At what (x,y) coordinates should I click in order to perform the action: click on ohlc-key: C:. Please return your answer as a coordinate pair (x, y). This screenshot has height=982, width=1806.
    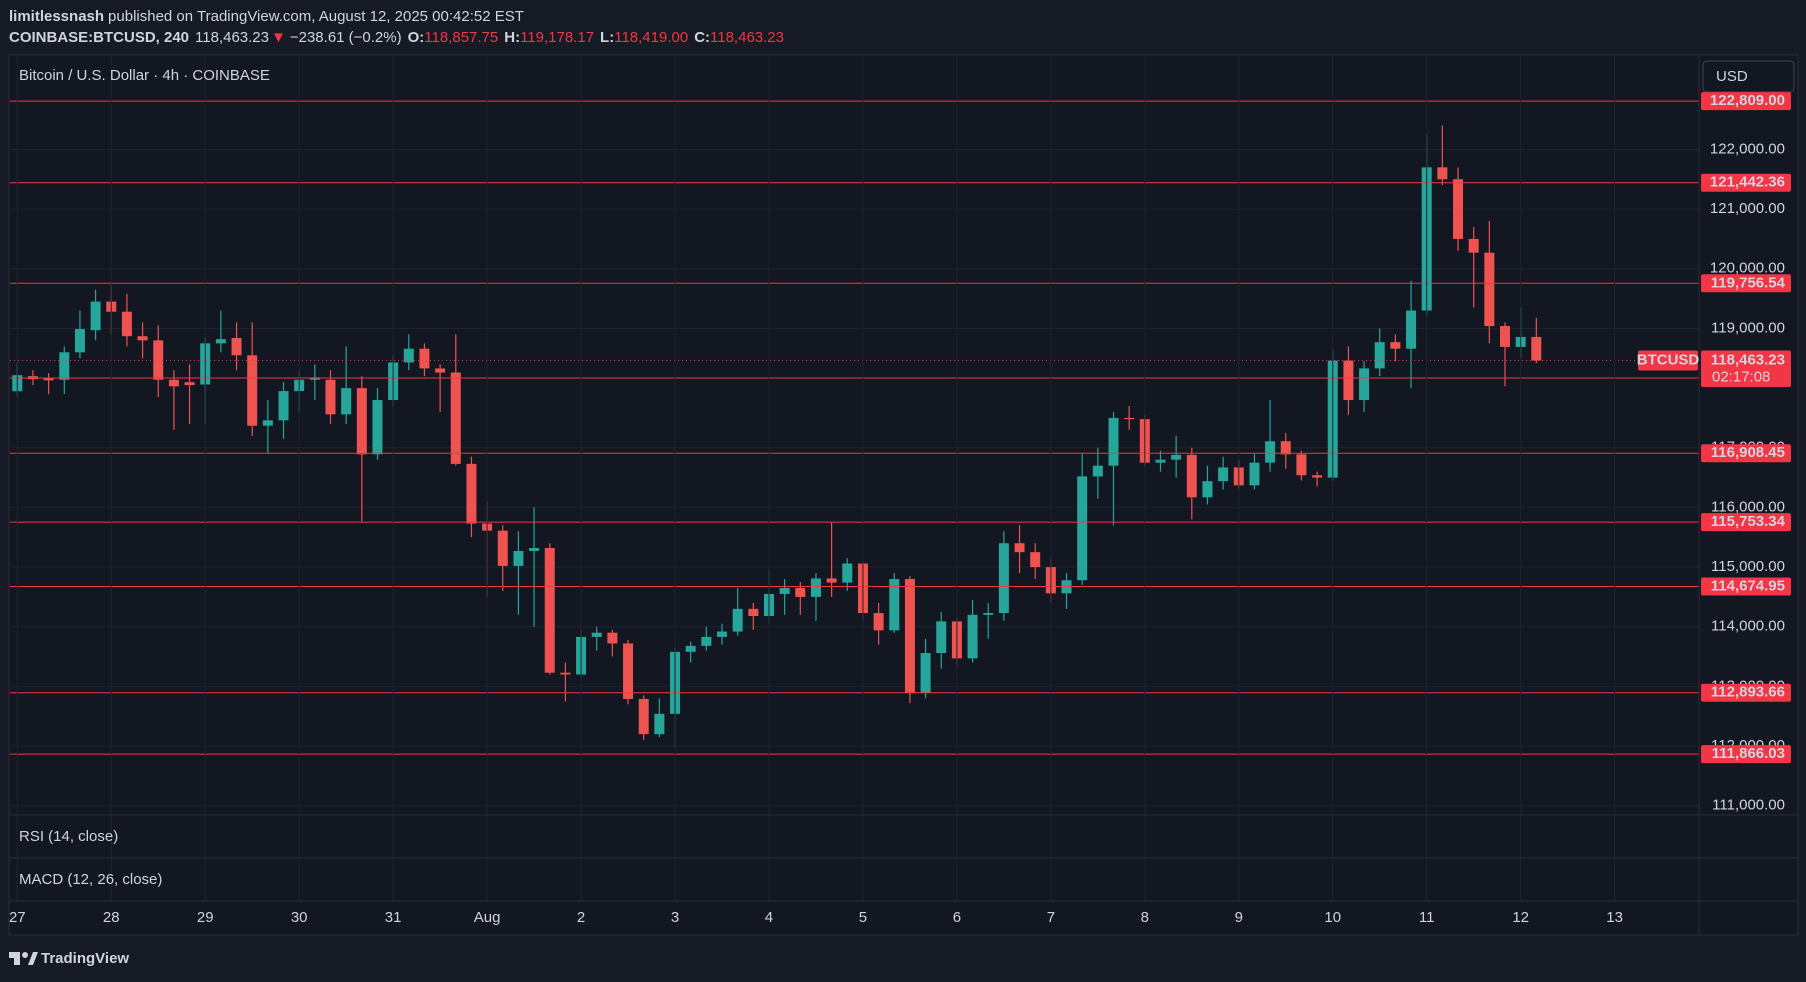
    Looking at the image, I should click on (702, 37).